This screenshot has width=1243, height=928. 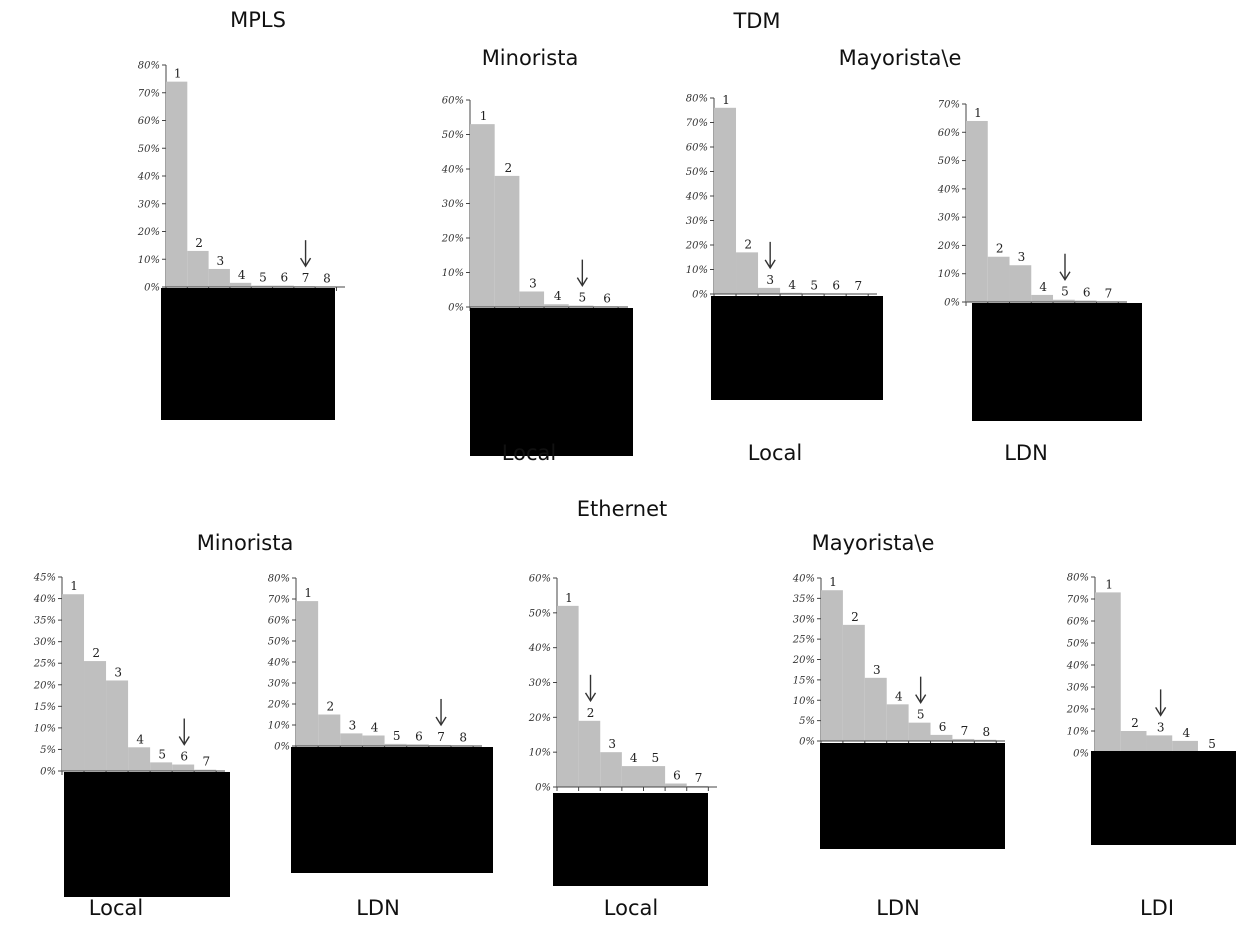 What do you see at coordinates (453, 101) in the screenshot?
I see `y-tick-label: 60%` at bounding box center [453, 101].